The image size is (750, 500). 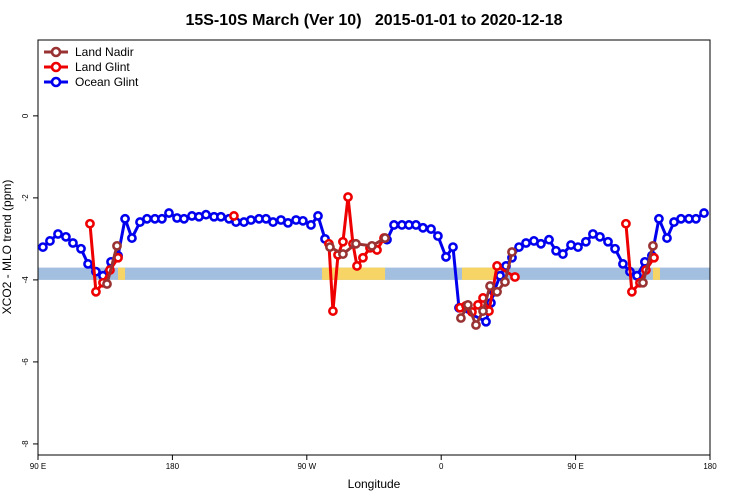 I want to click on y-axis-label: XCO2 - MLO trend (ppm), so click(x=7, y=247).